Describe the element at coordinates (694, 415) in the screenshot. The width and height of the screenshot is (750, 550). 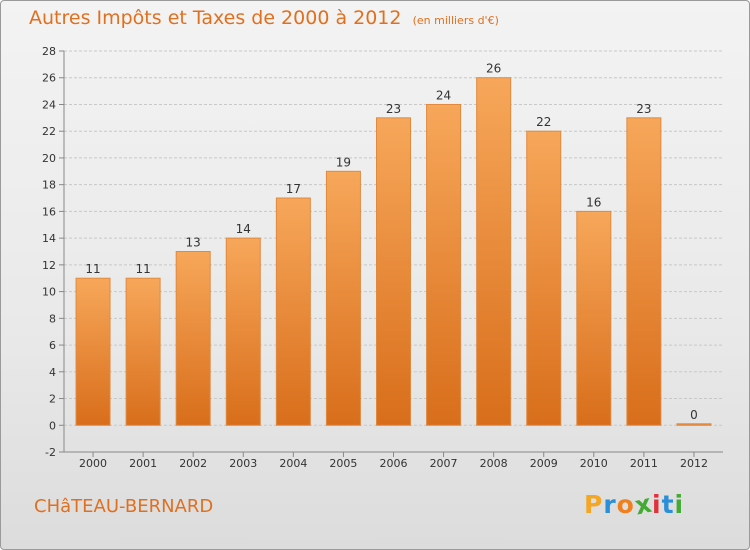
I see `data-label: 0` at that location.